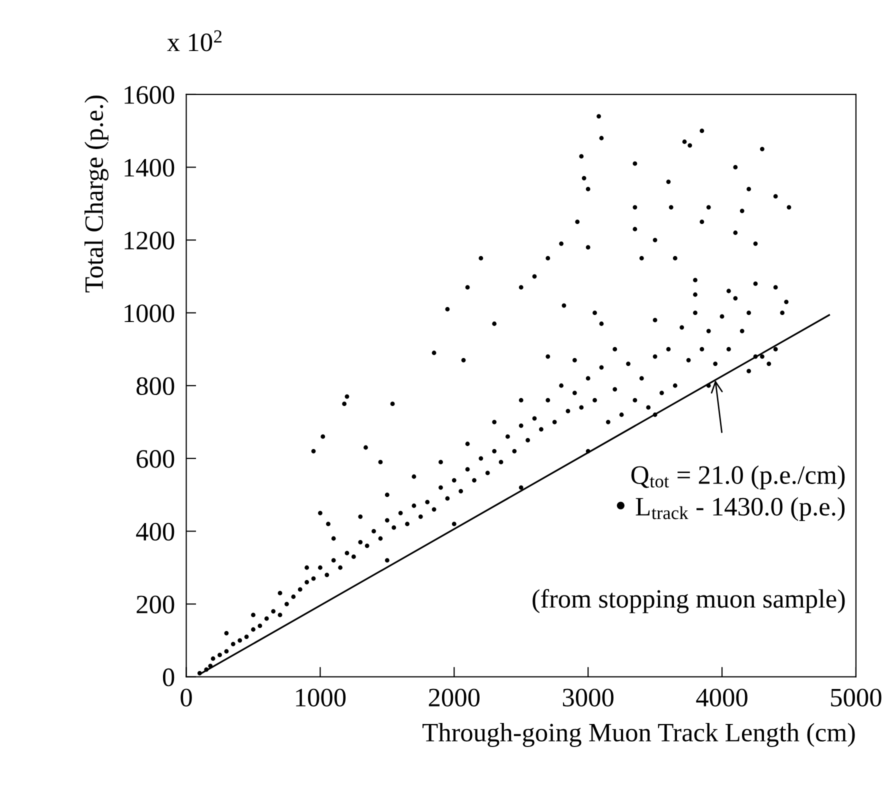 The width and height of the screenshot is (887, 787). What do you see at coordinates (149, 167) in the screenshot?
I see `y-tick-label: 1400` at bounding box center [149, 167].